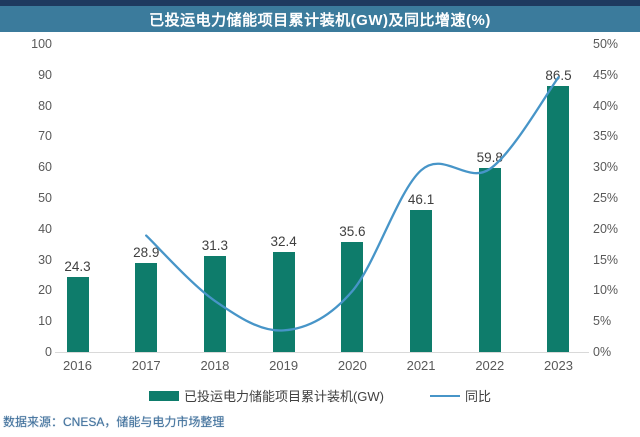  I want to click on left-axis-tick: 100, so click(41, 44).